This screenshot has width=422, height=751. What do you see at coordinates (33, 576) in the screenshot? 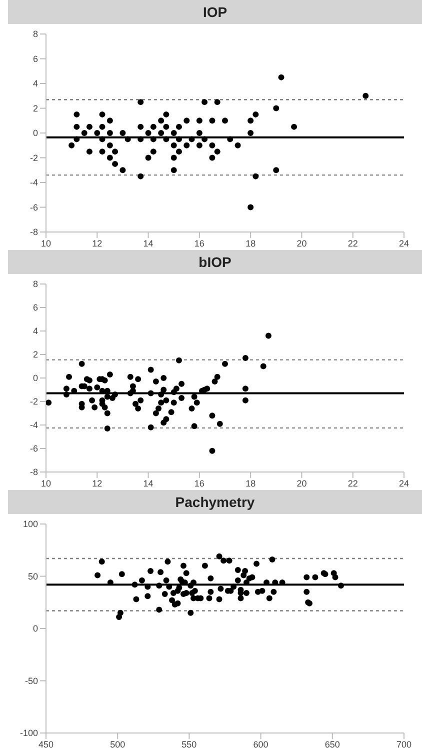
I see `y-tick-label: 50` at bounding box center [33, 576].